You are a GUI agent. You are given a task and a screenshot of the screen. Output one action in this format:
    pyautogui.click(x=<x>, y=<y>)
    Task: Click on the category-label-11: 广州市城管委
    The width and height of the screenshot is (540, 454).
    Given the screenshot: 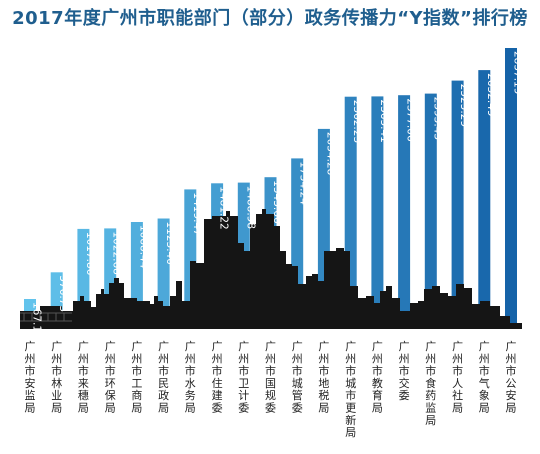 What is the action you would take?
    pyautogui.click(x=297, y=377)
    